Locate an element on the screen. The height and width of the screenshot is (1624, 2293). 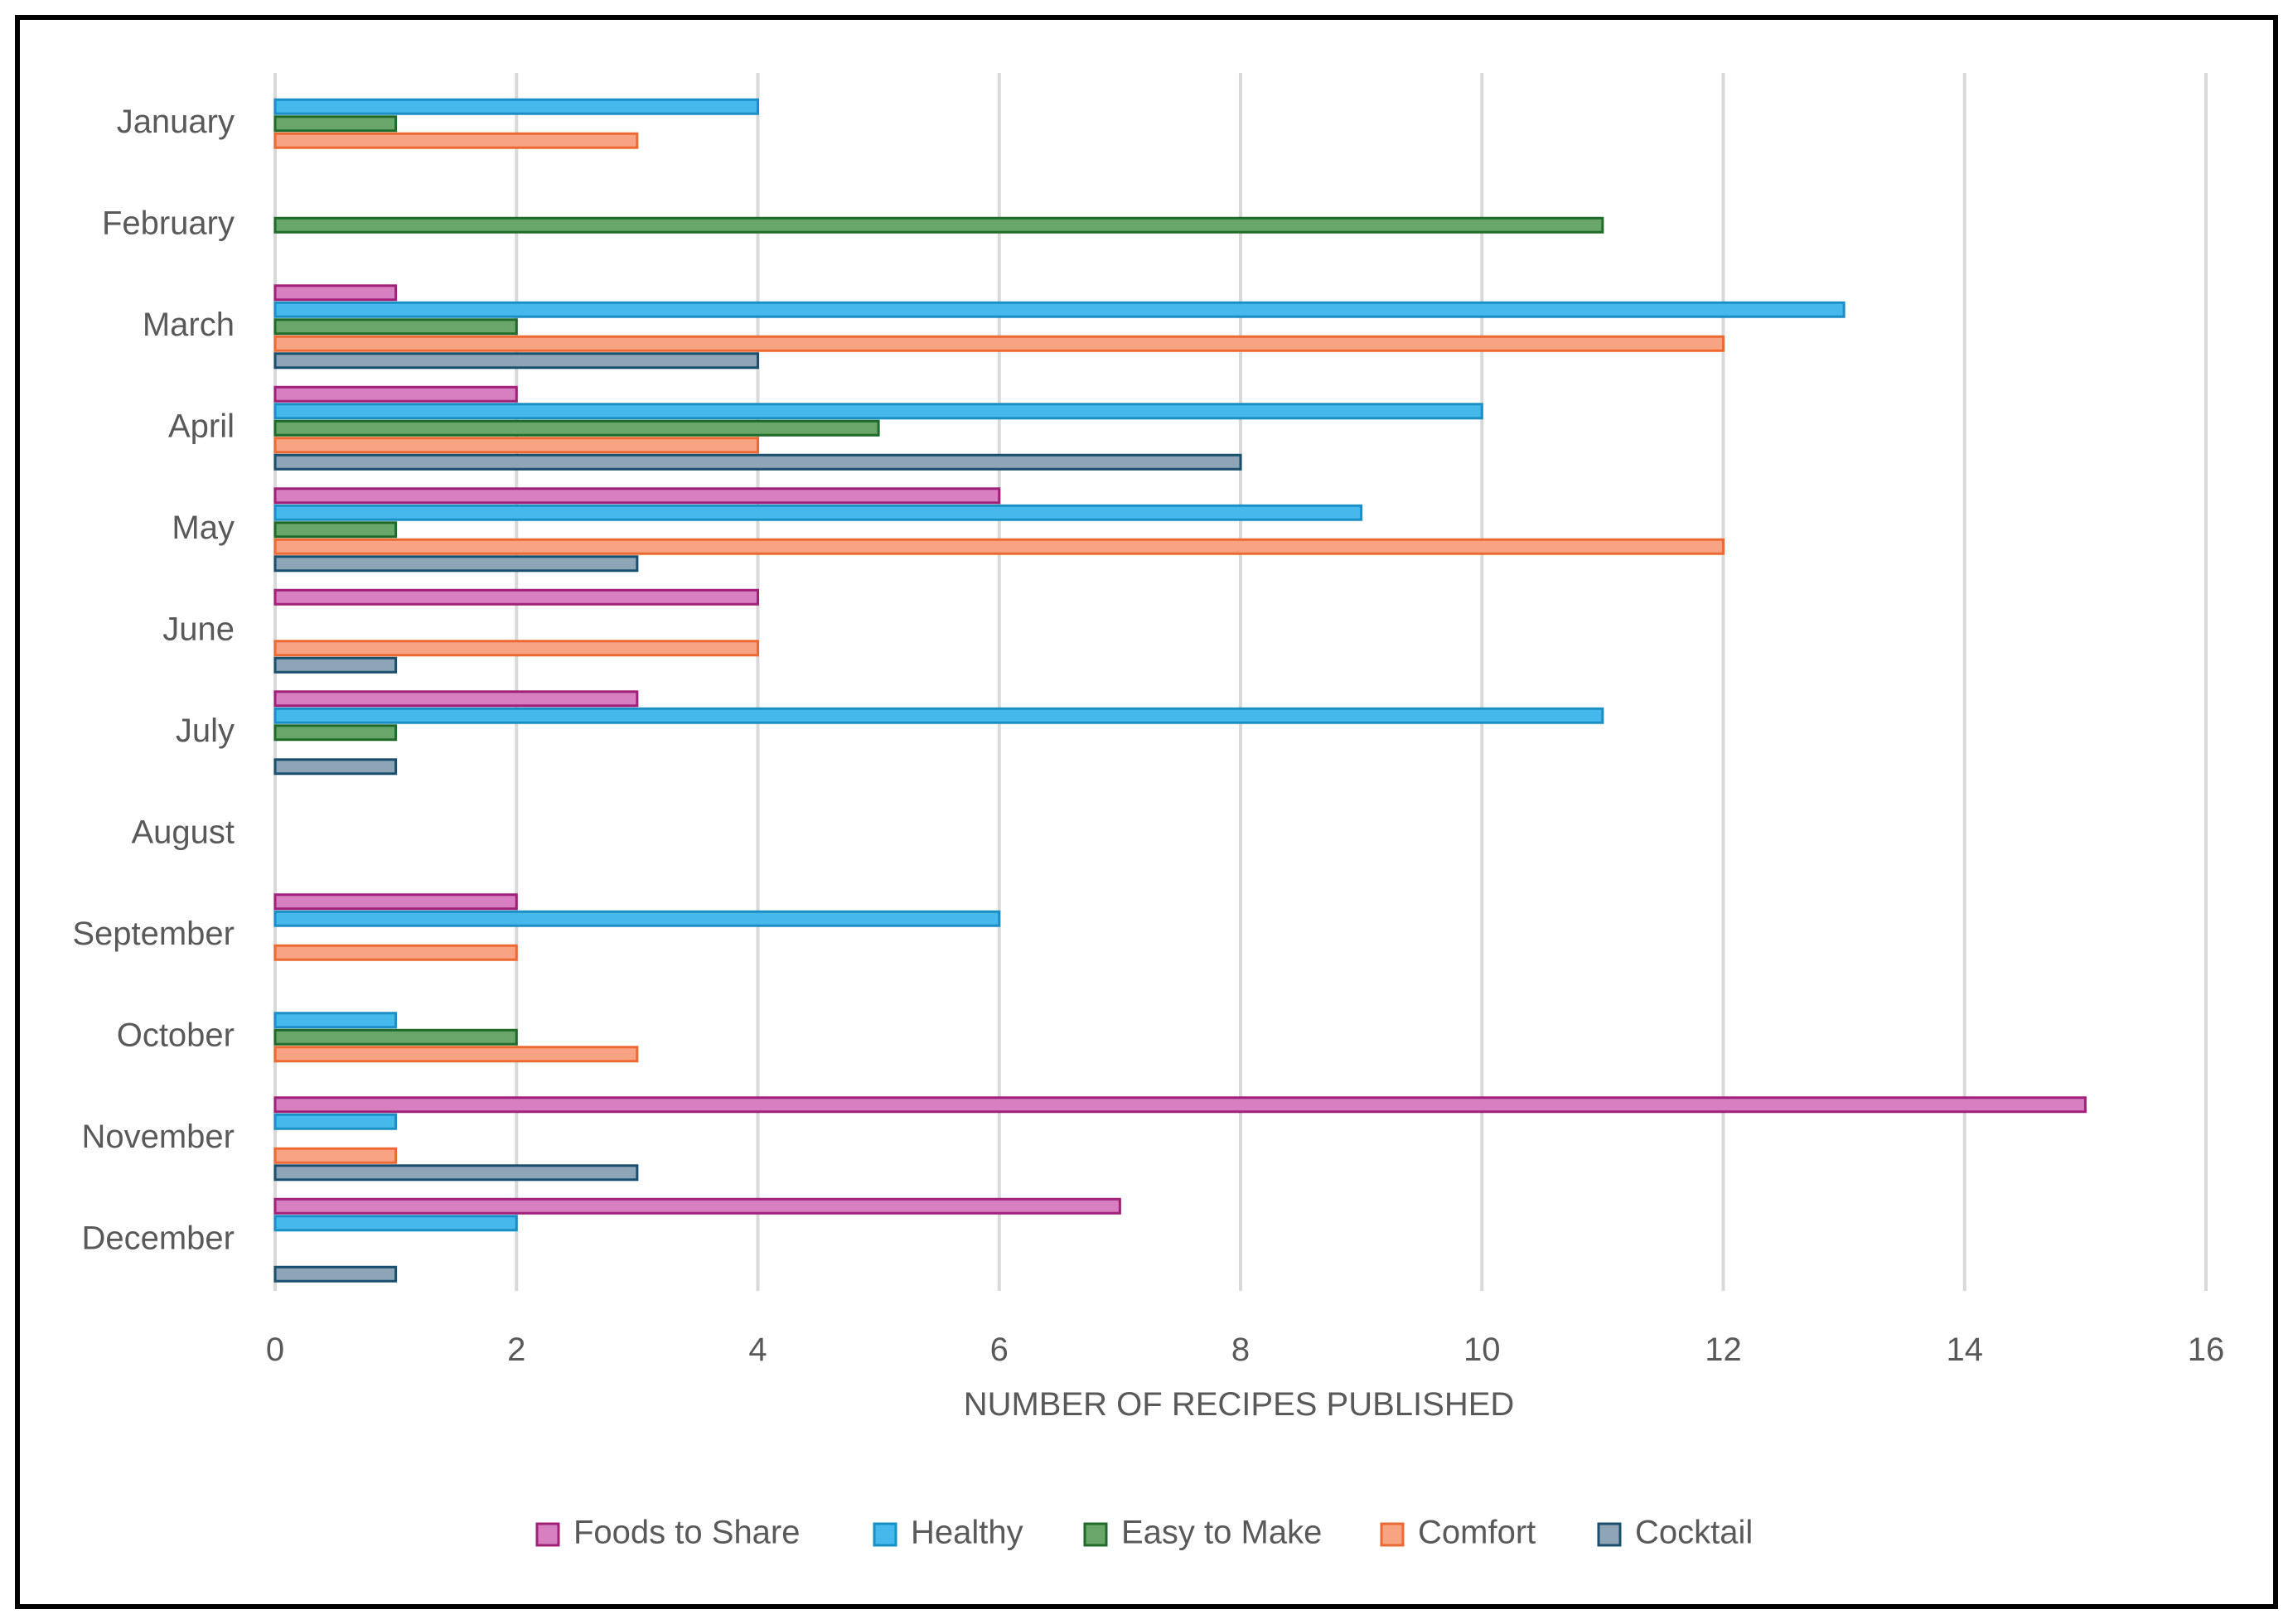
legend-swatch-foods-to-share is located at coordinates (547, 1534).